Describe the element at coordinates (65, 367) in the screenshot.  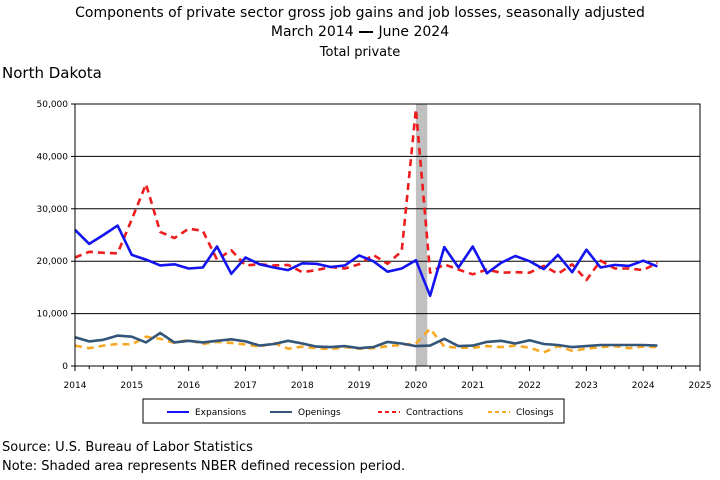
I see `y-tick-label: 0` at that location.